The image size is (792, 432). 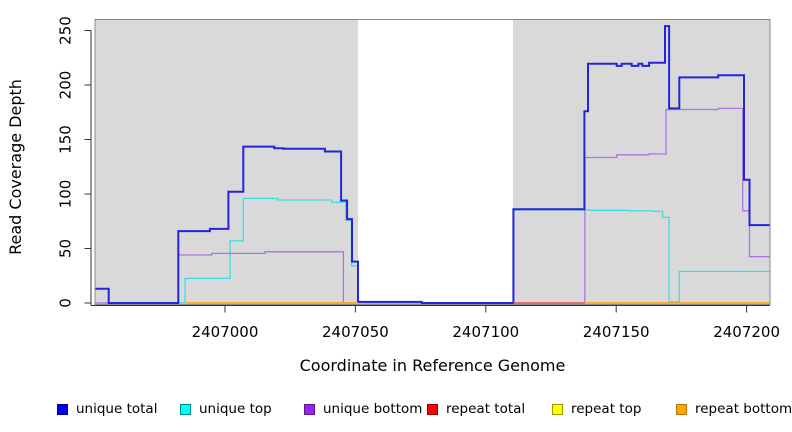 I want to click on y-tick-label: 200, so click(x=66, y=85).